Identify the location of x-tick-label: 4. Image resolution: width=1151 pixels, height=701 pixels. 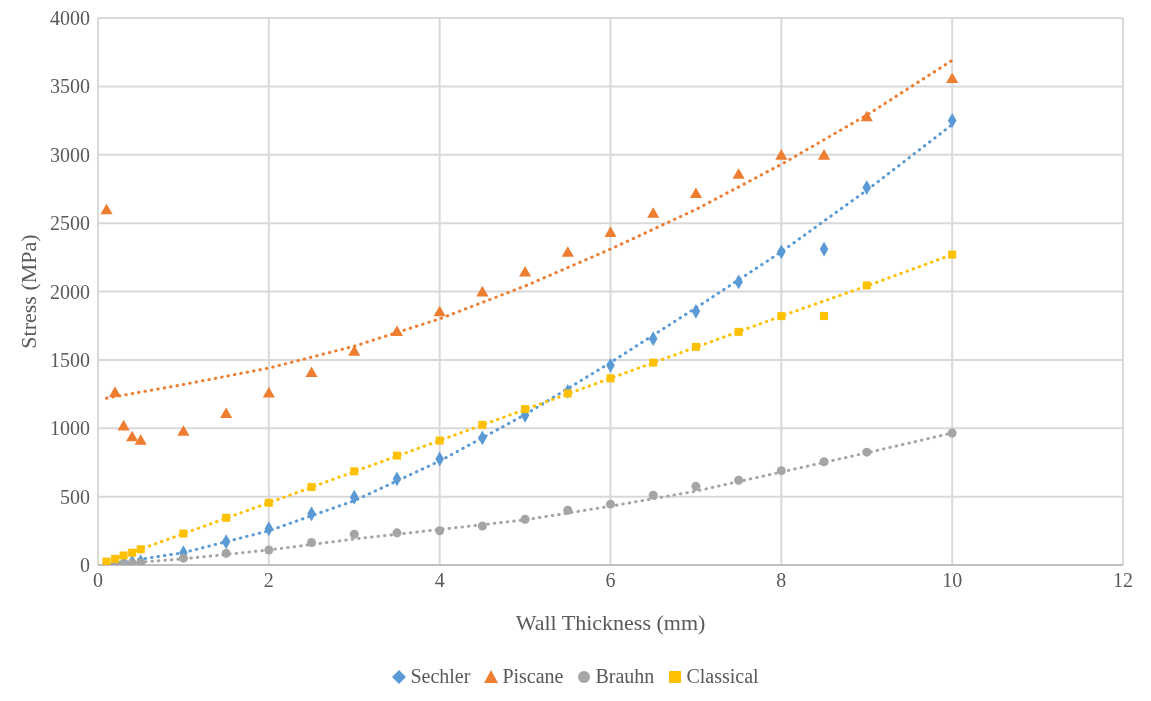
(439, 580).